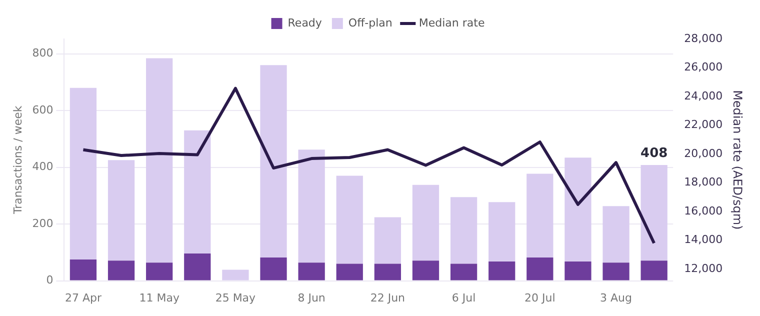 This screenshot has height=316, width=760. Describe the element at coordinates (43, 223) in the screenshot. I see `y-tick-label: 200` at that location.